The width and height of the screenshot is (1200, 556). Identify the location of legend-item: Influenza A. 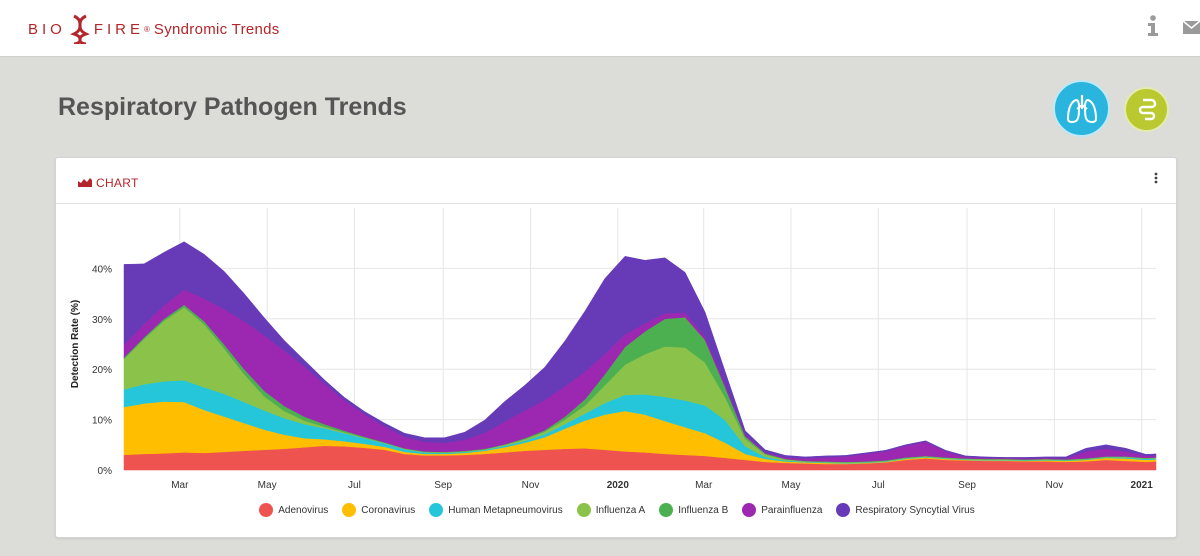
(611, 510).